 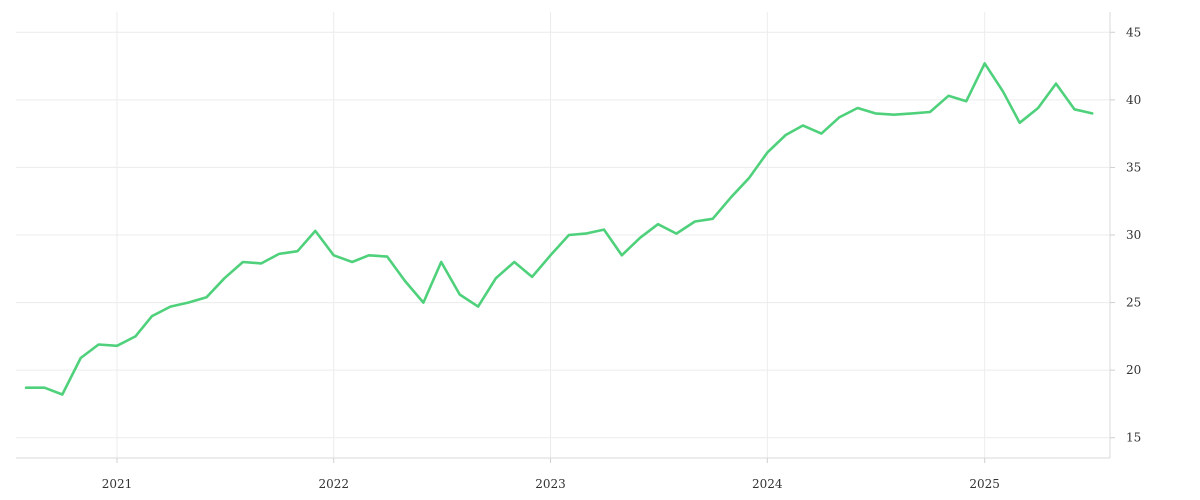 I want to click on y-tick-label: 25, so click(x=1133, y=303).